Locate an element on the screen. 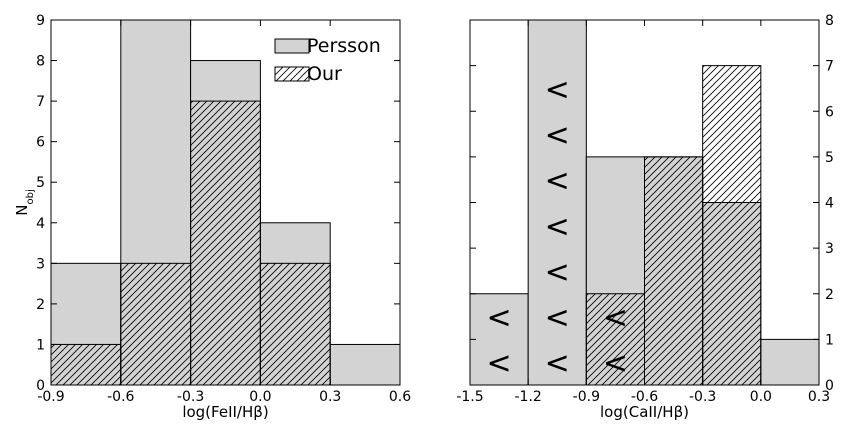 This screenshot has height=429, width=853. right-x-tick-label: -1.2 is located at coordinates (528, 397).